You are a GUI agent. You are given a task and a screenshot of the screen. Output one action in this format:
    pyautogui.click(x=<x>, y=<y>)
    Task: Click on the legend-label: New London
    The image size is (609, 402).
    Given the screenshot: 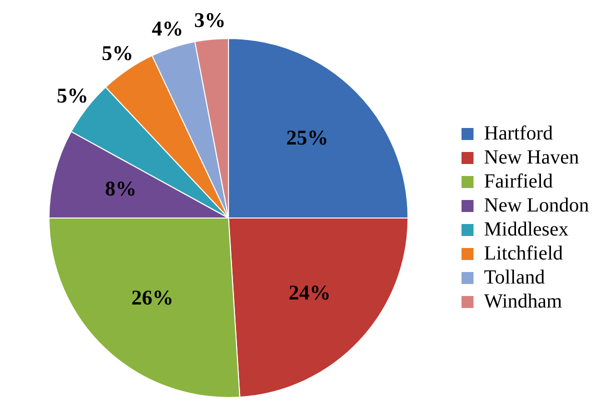 What is the action you would take?
    pyautogui.click(x=537, y=205)
    